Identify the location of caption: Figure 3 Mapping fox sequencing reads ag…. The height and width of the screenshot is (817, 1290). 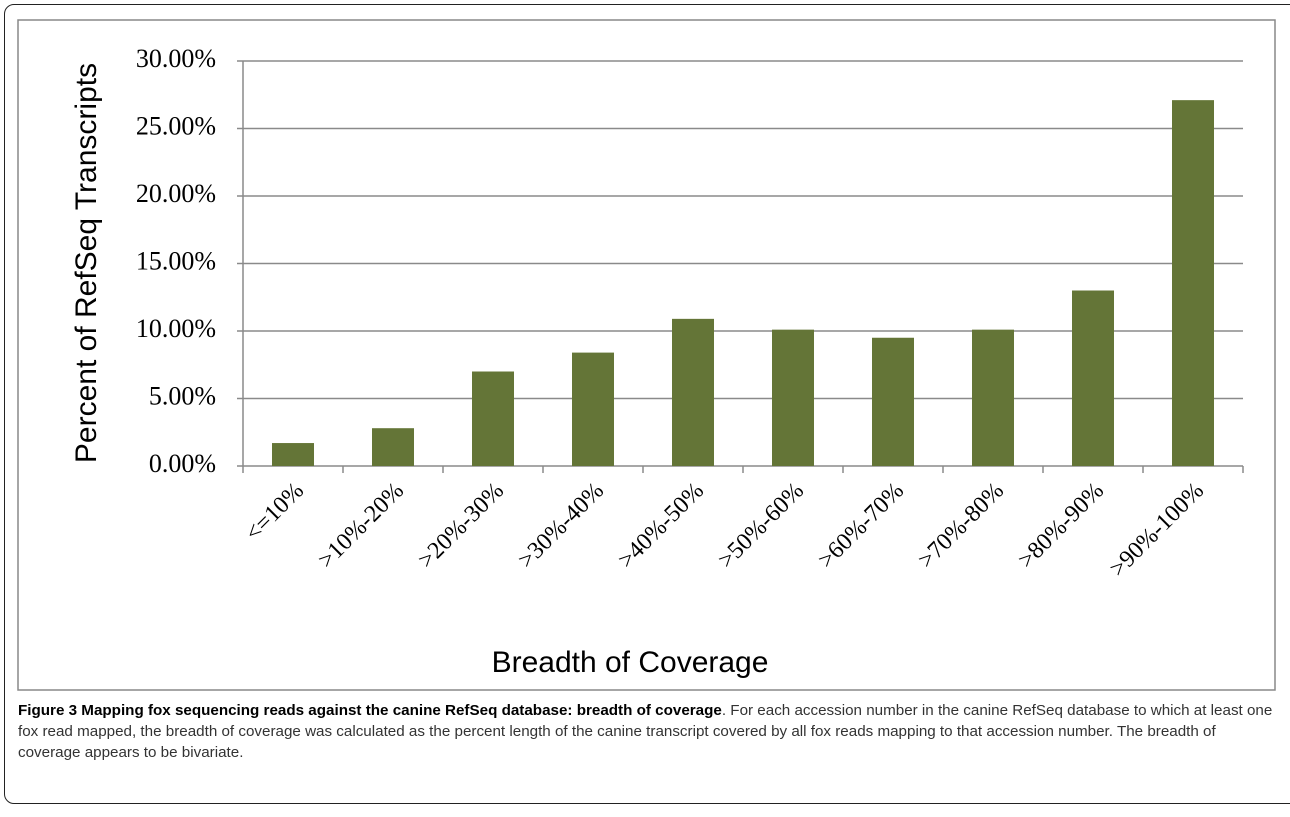
(649, 731).